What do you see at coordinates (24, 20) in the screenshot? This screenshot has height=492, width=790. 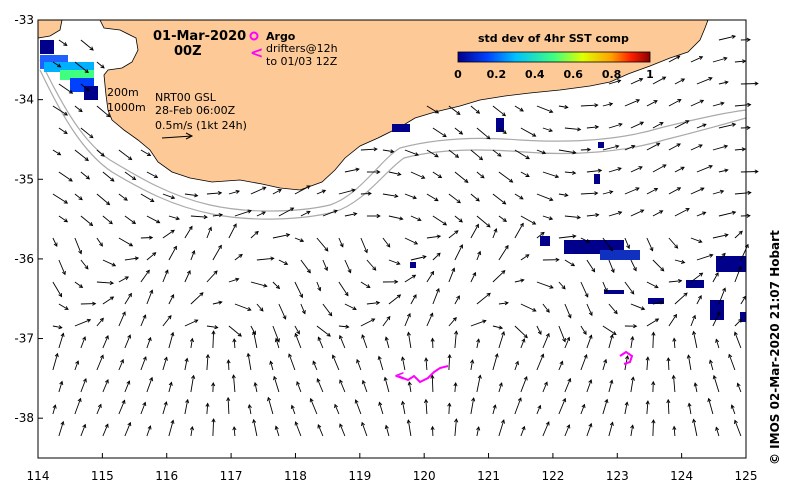 I see `y-tick-label: -33` at bounding box center [24, 20].